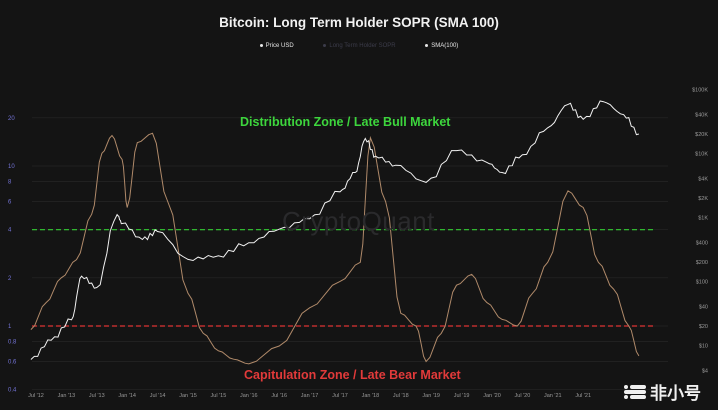 Image resolution: width=718 pixels, height=410 pixels. Describe the element at coordinates (279, 396) in the screenshot. I see `x-axis-tick: Jul '16` at that location.